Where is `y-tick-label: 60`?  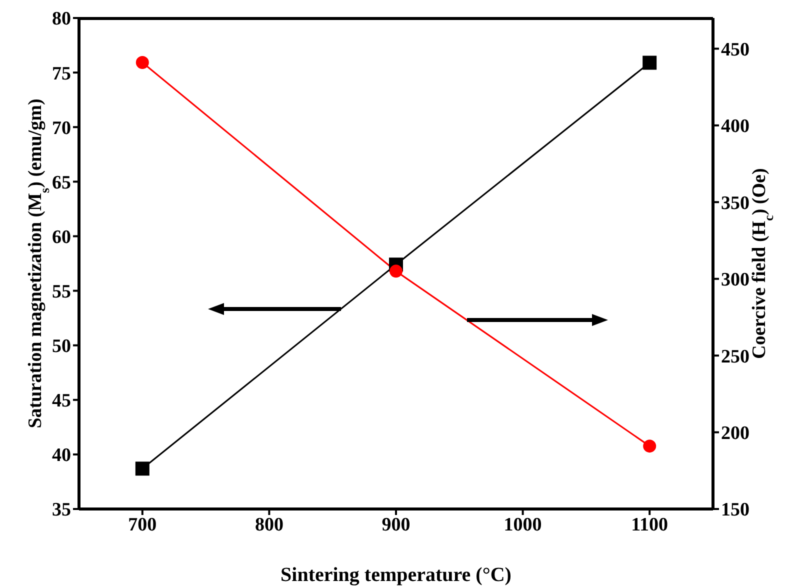 y-tick-label: 60 is located at coordinates (61, 237).